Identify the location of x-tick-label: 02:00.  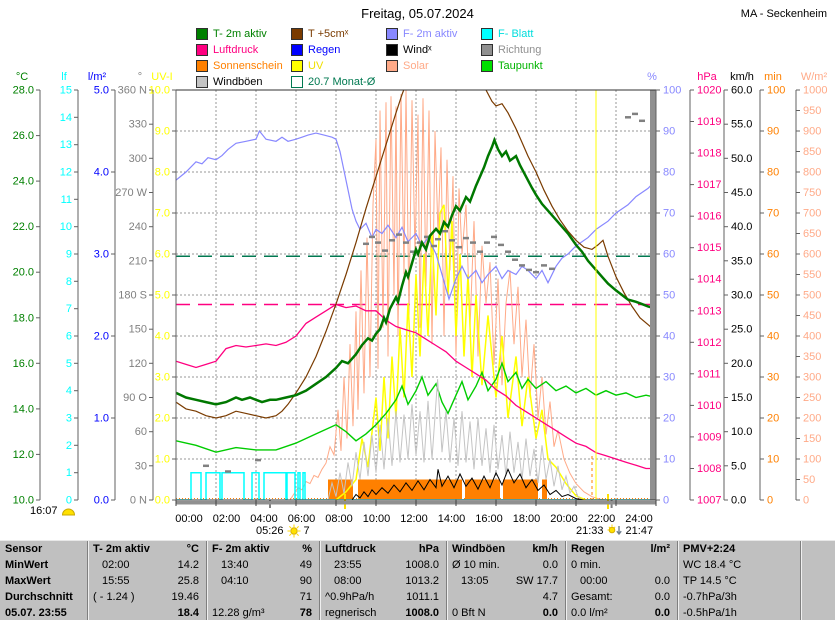
(227, 519).